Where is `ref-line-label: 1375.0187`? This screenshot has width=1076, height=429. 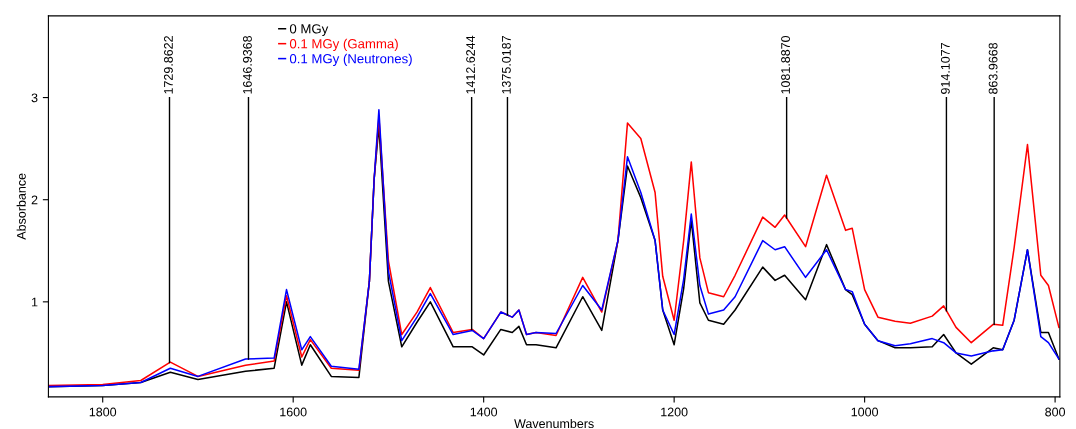 ref-line-label: 1375.0187 is located at coordinates (506, 65).